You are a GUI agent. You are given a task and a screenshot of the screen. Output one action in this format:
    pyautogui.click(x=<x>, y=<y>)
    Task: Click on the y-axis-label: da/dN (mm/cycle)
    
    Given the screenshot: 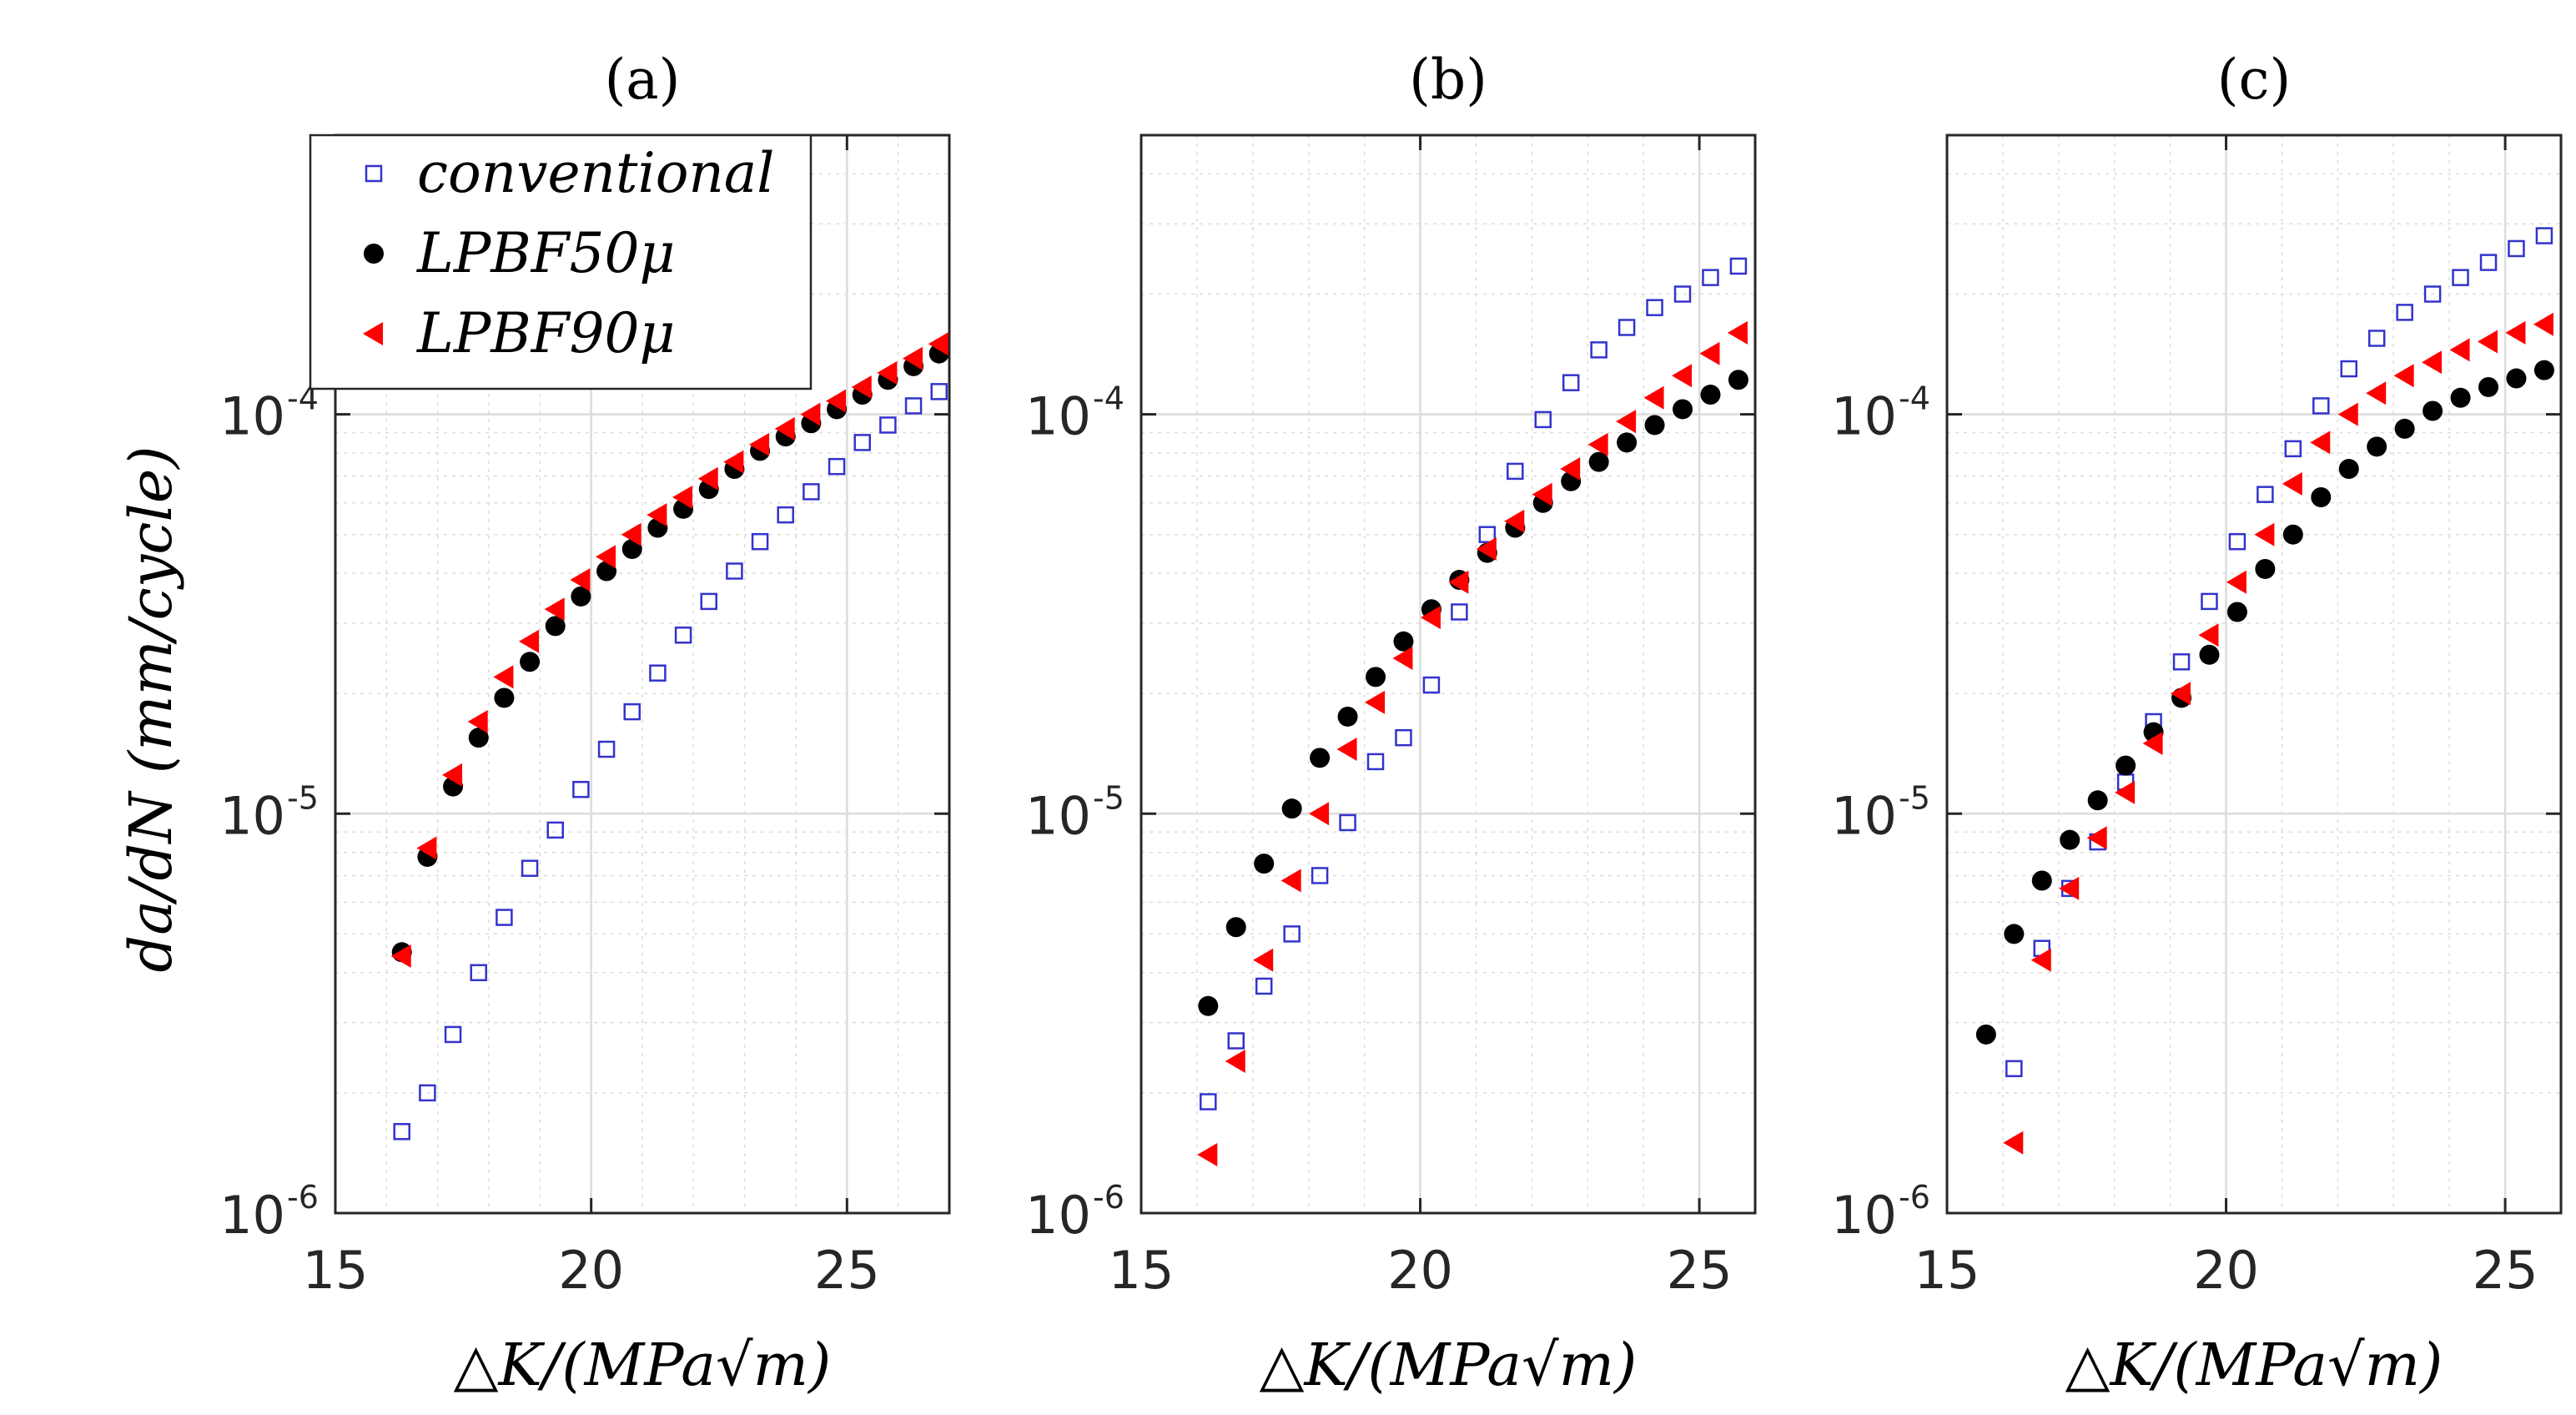 What is the action you would take?
    pyautogui.click(x=151, y=709)
    